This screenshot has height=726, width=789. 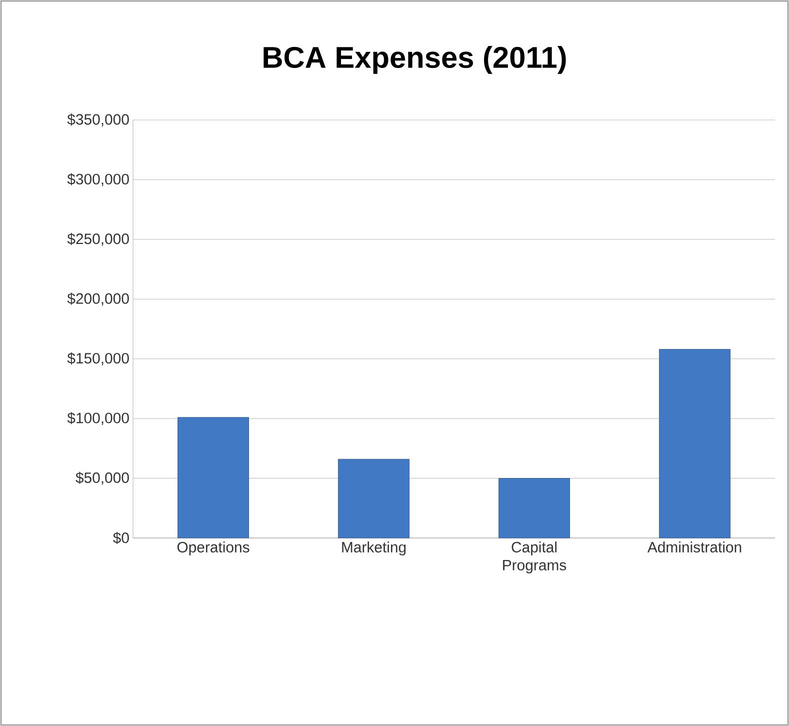 What do you see at coordinates (98, 359) in the screenshot?
I see `y-tick-label: $150,000` at bounding box center [98, 359].